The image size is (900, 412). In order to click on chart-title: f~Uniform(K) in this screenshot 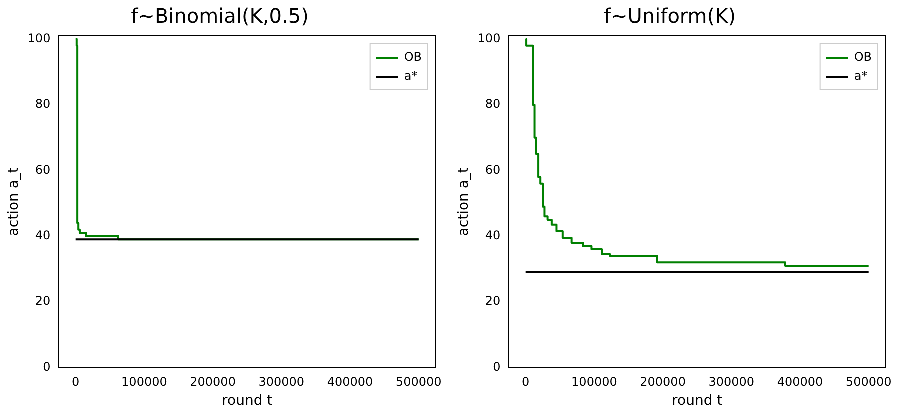, I will do `click(670, 16)`.